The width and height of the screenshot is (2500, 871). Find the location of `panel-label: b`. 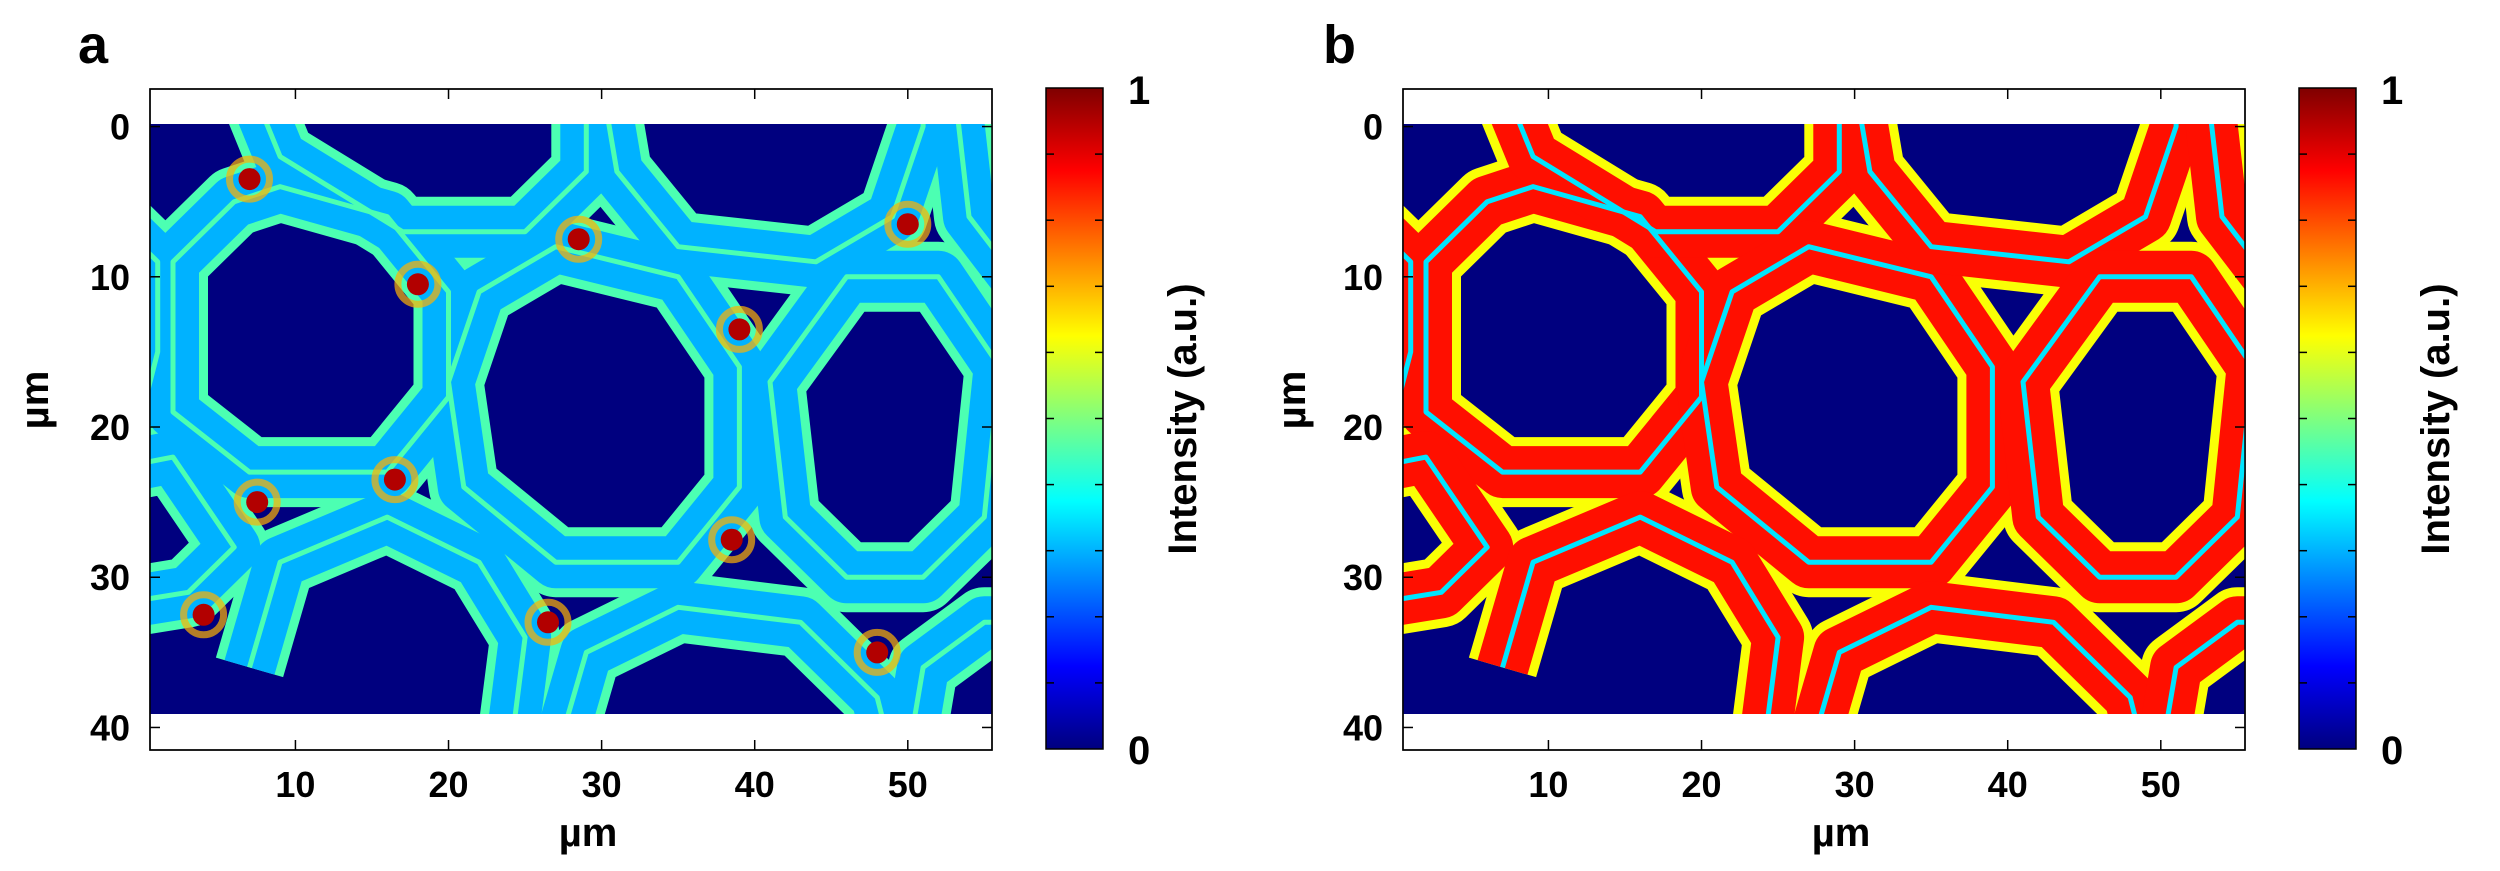

panel-label: b is located at coordinates (1339, 45).